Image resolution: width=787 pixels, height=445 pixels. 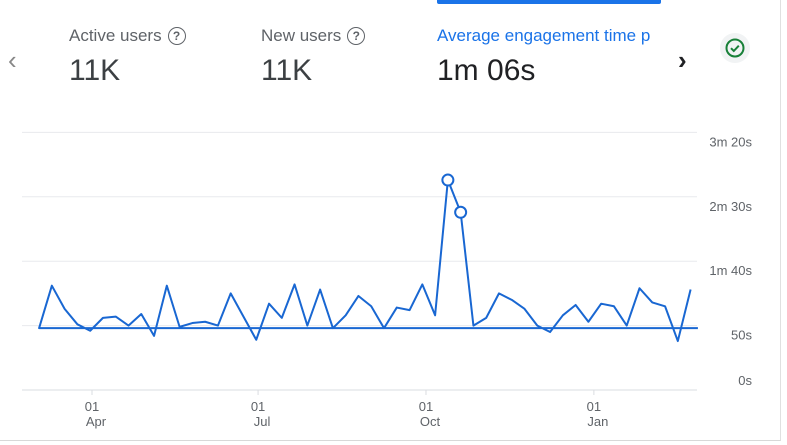 What do you see at coordinates (544, 35) in the screenshot?
I see `metric-label: Average engagement time p` at bounding box center [544, 35].